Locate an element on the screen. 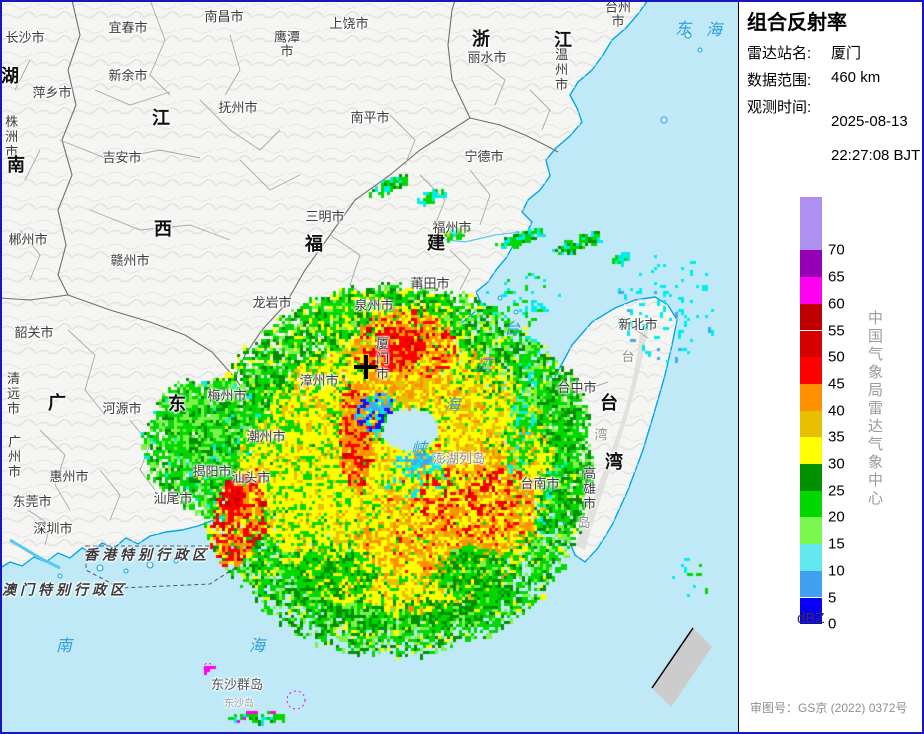 This screenshot has height=734, width=924. marker-vertical-bar is located at coordinates (366, 367).